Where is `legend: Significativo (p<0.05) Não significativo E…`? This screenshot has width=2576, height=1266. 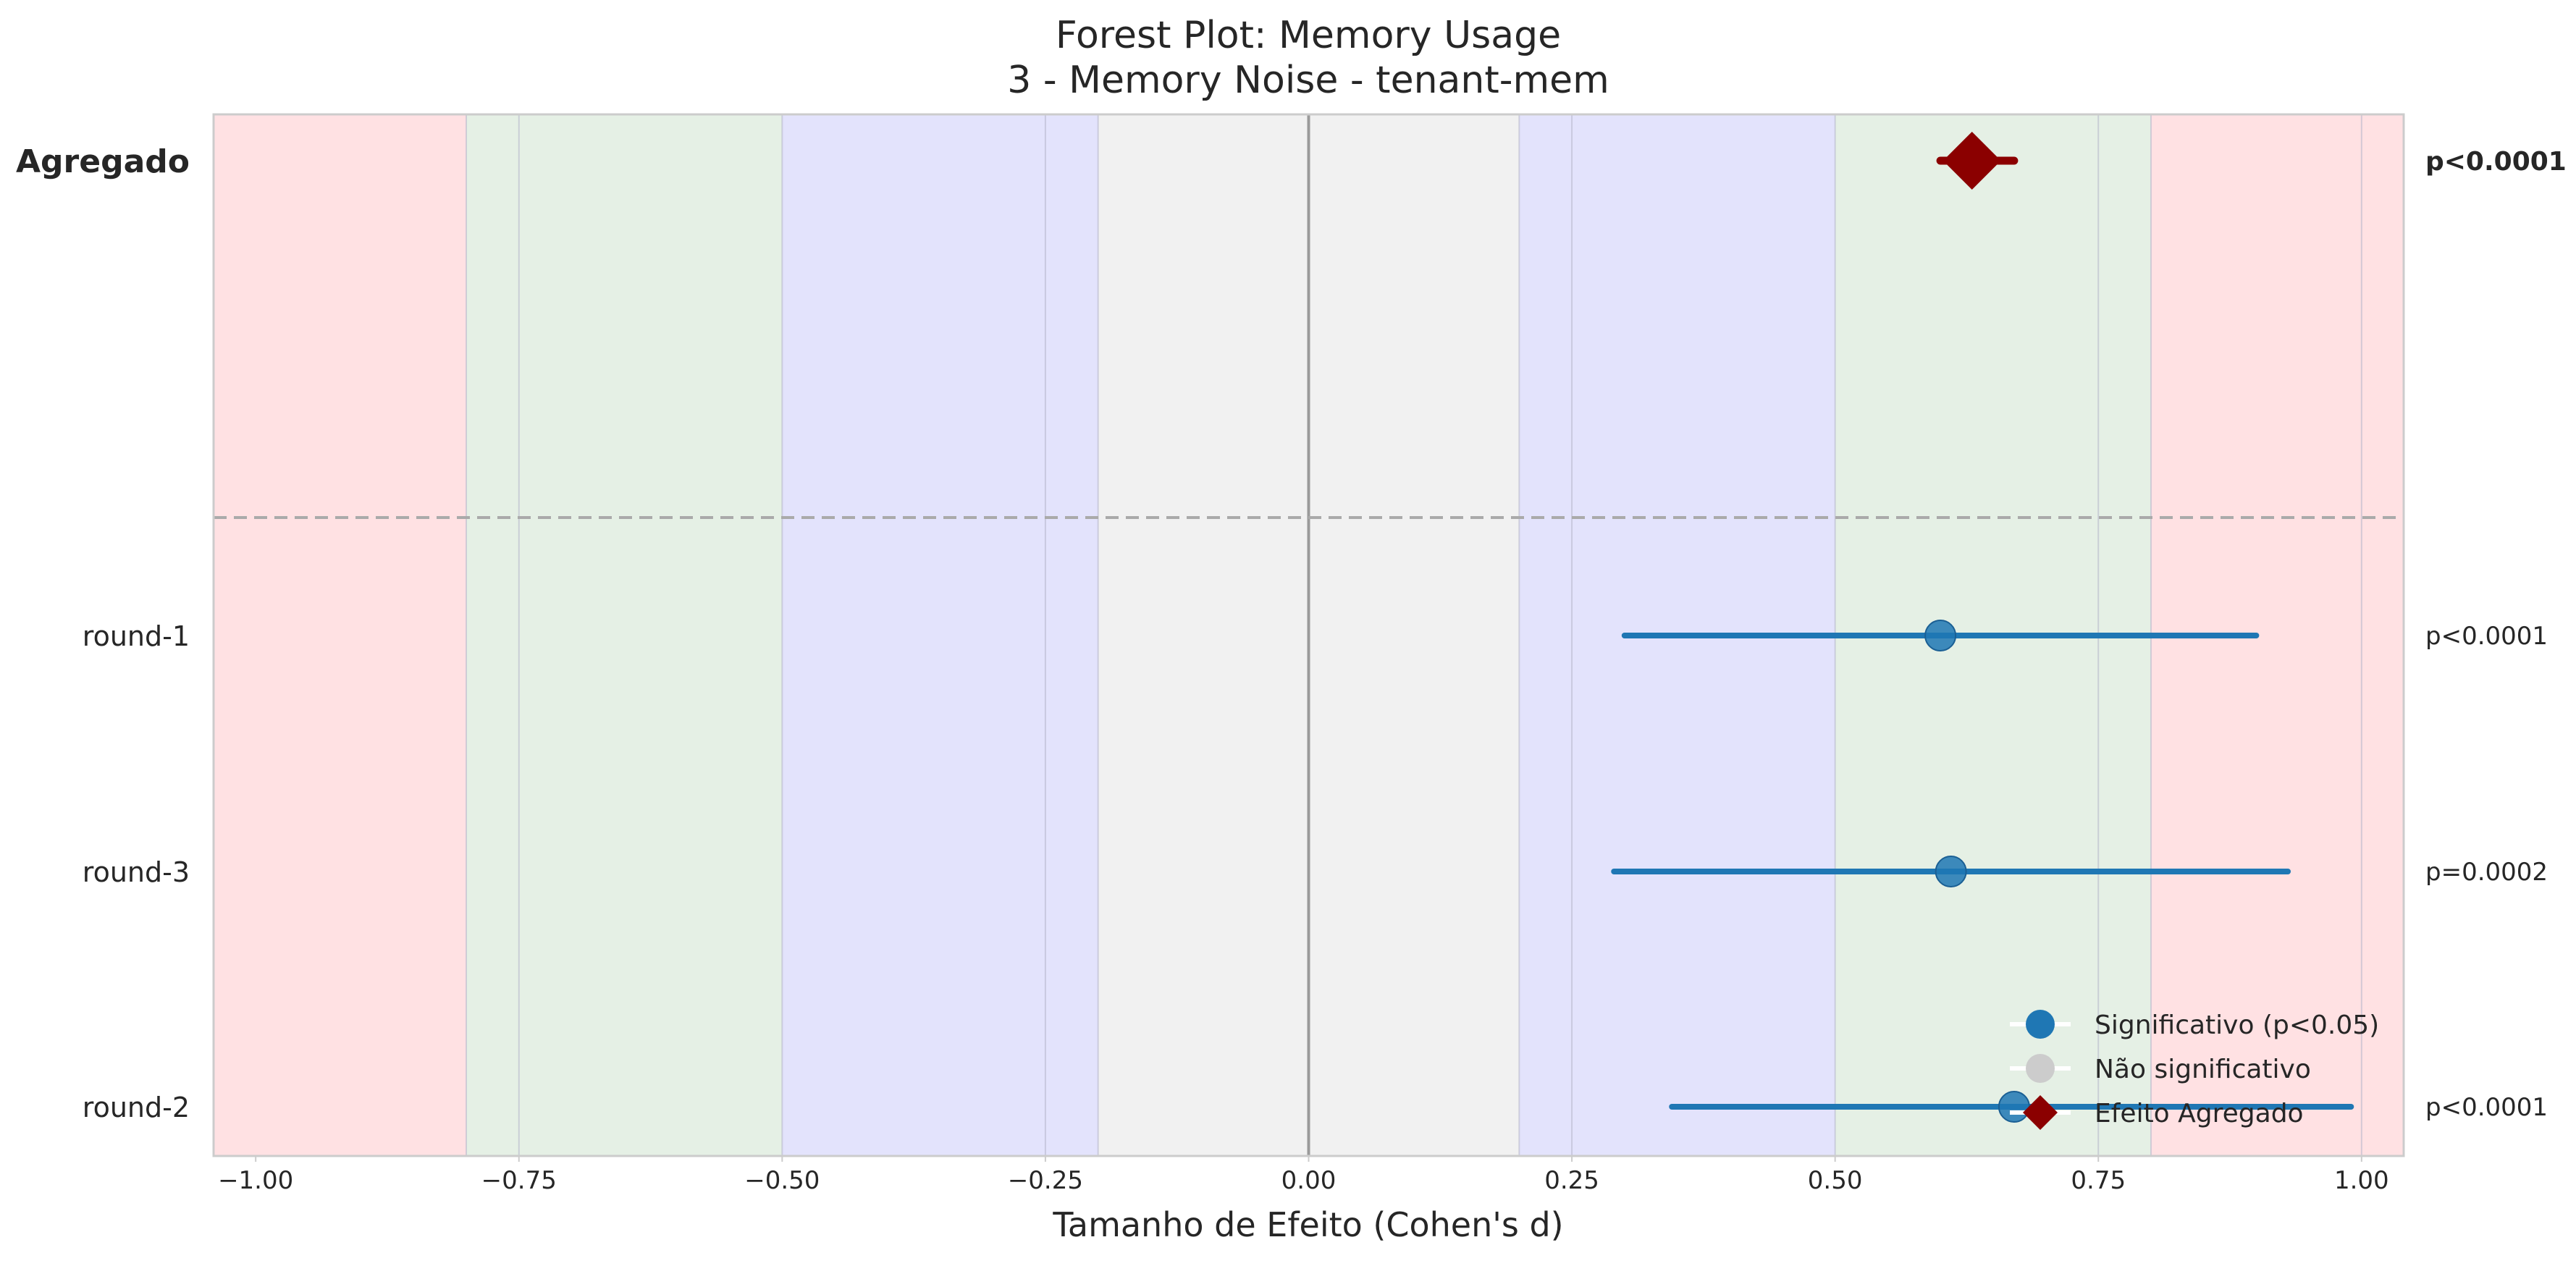
legend: Significativo (p<0.05) Não significativo E… is located at coordinates (2194, 1070).